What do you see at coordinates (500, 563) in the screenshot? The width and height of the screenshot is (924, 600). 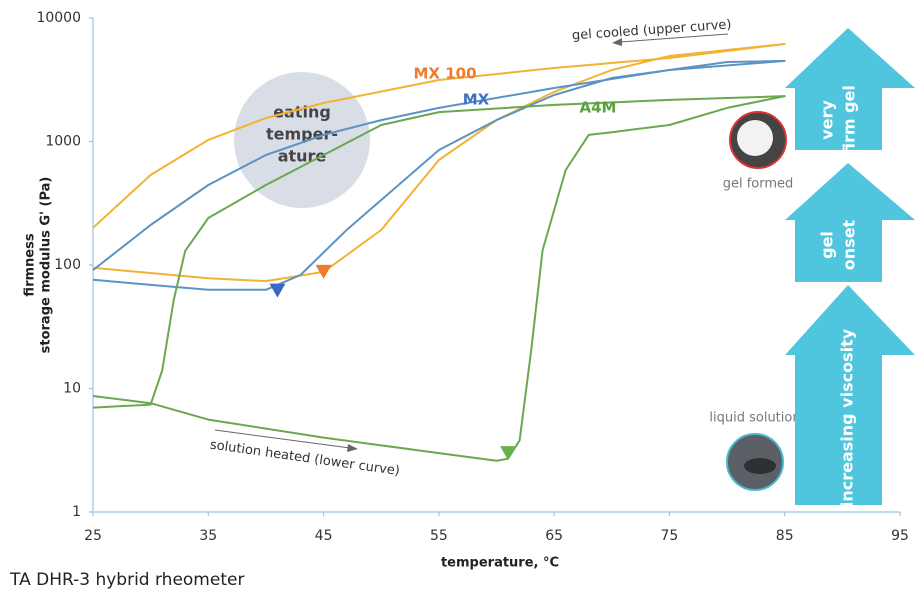 I see `x-axis-label: temperature, °C` at bounding box center [500, 563].